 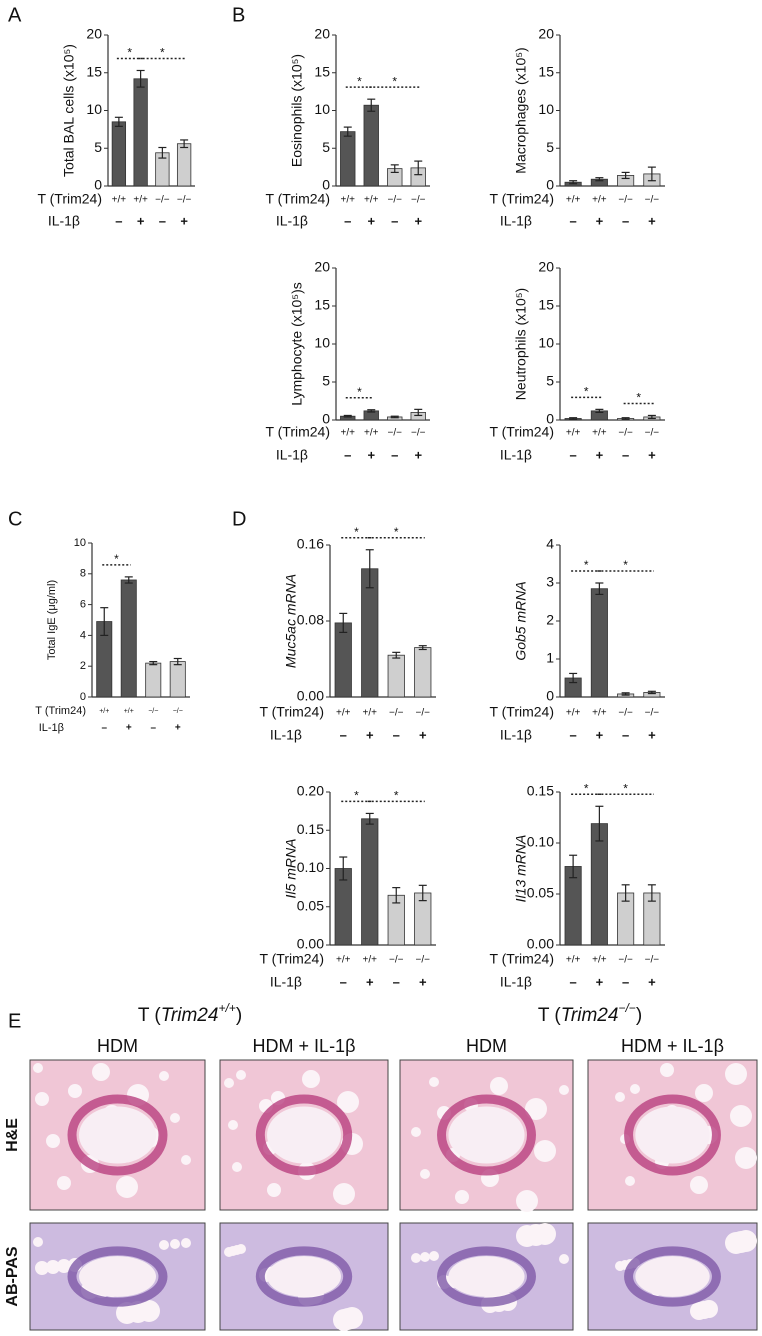 I want to click on stain-label: AB-PAS, so click(x=12, y=1276).